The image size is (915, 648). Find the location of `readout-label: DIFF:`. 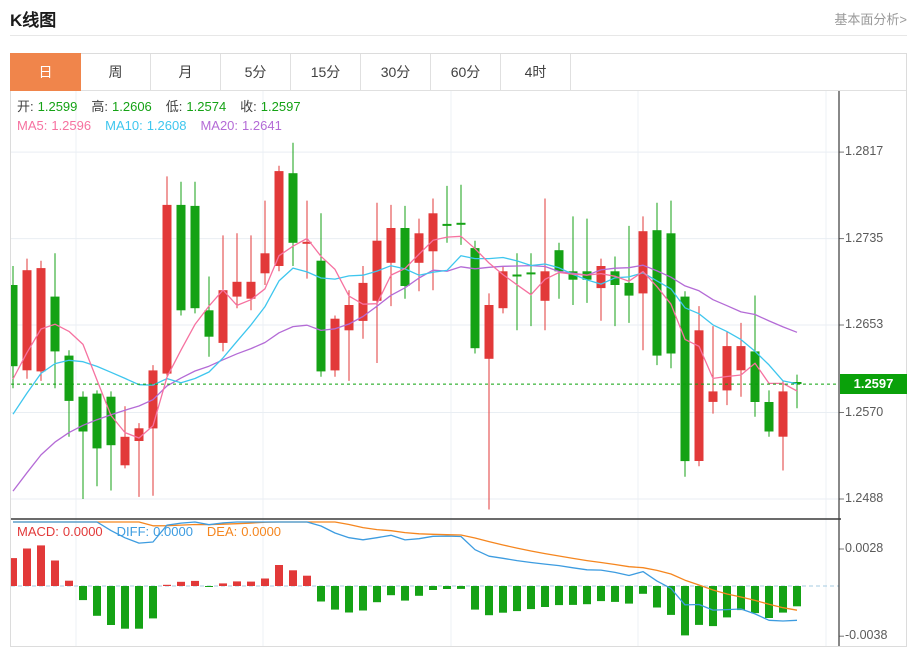

readout-label: DIFF: is located at coordinates (133, 531).